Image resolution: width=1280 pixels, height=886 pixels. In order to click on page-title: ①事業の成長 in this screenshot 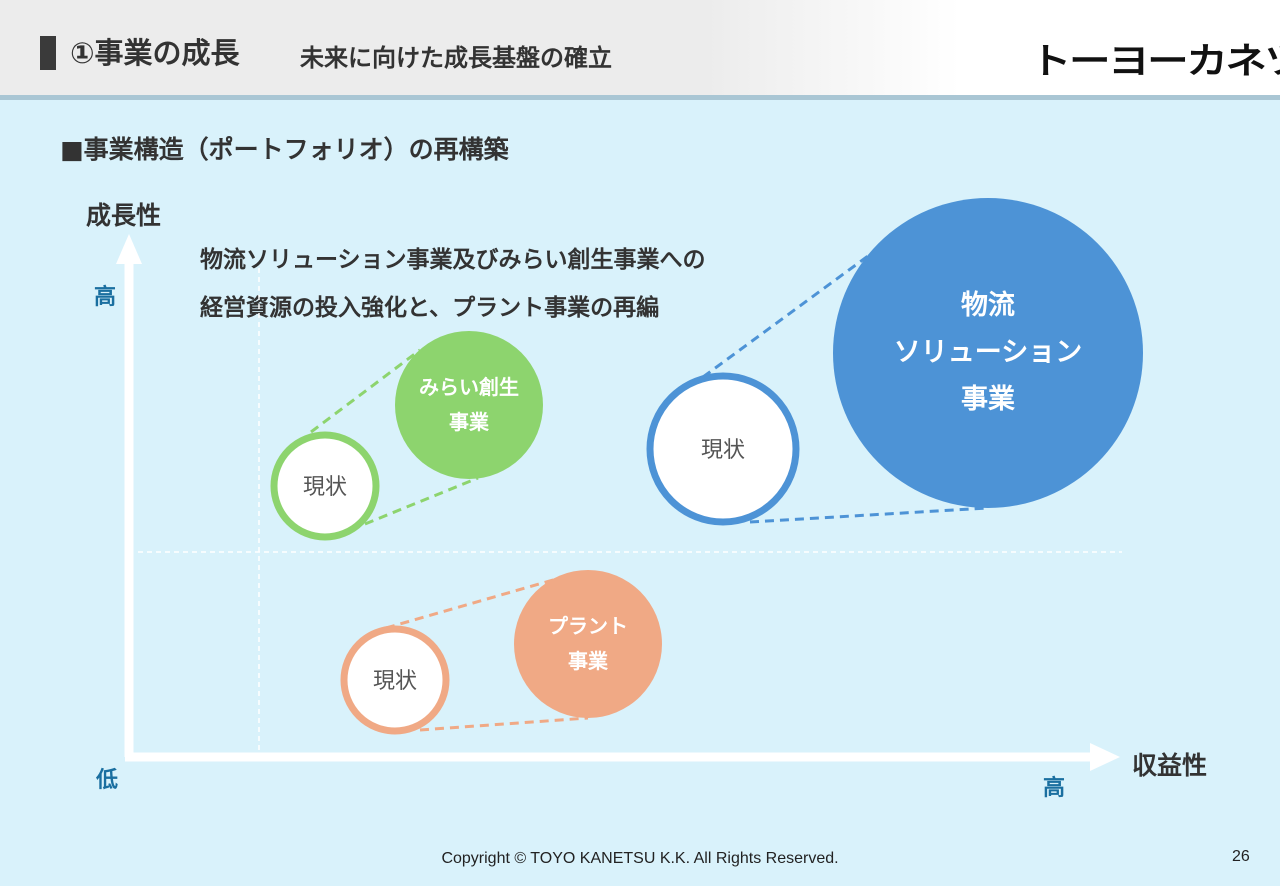, I will do `click(155, 53)`.